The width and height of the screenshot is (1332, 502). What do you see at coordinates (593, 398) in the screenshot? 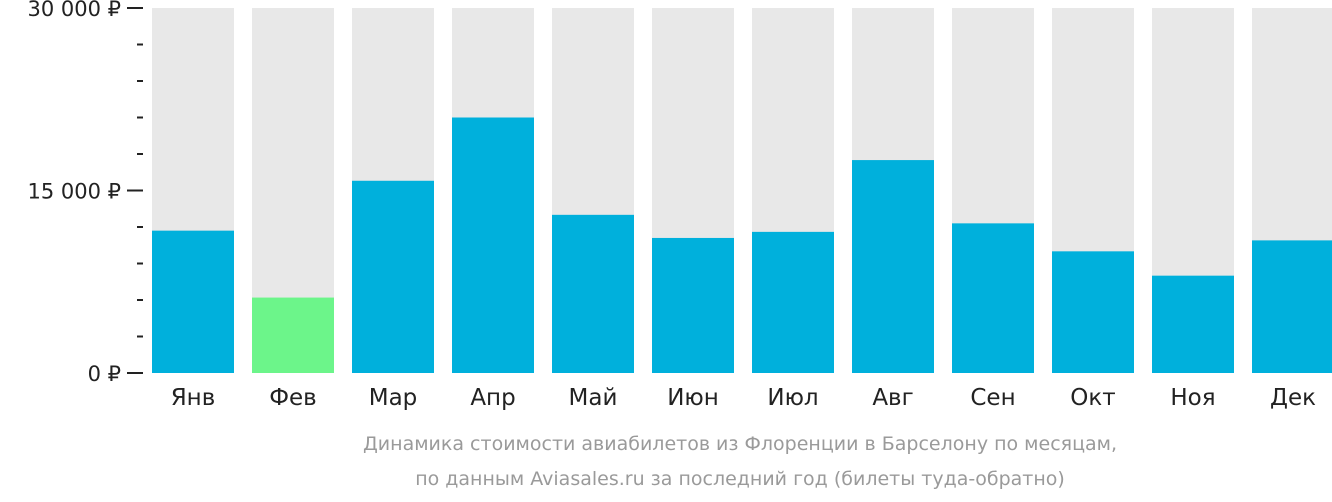
I see `x-tick-label: Май` at bounding box center [593, 398].